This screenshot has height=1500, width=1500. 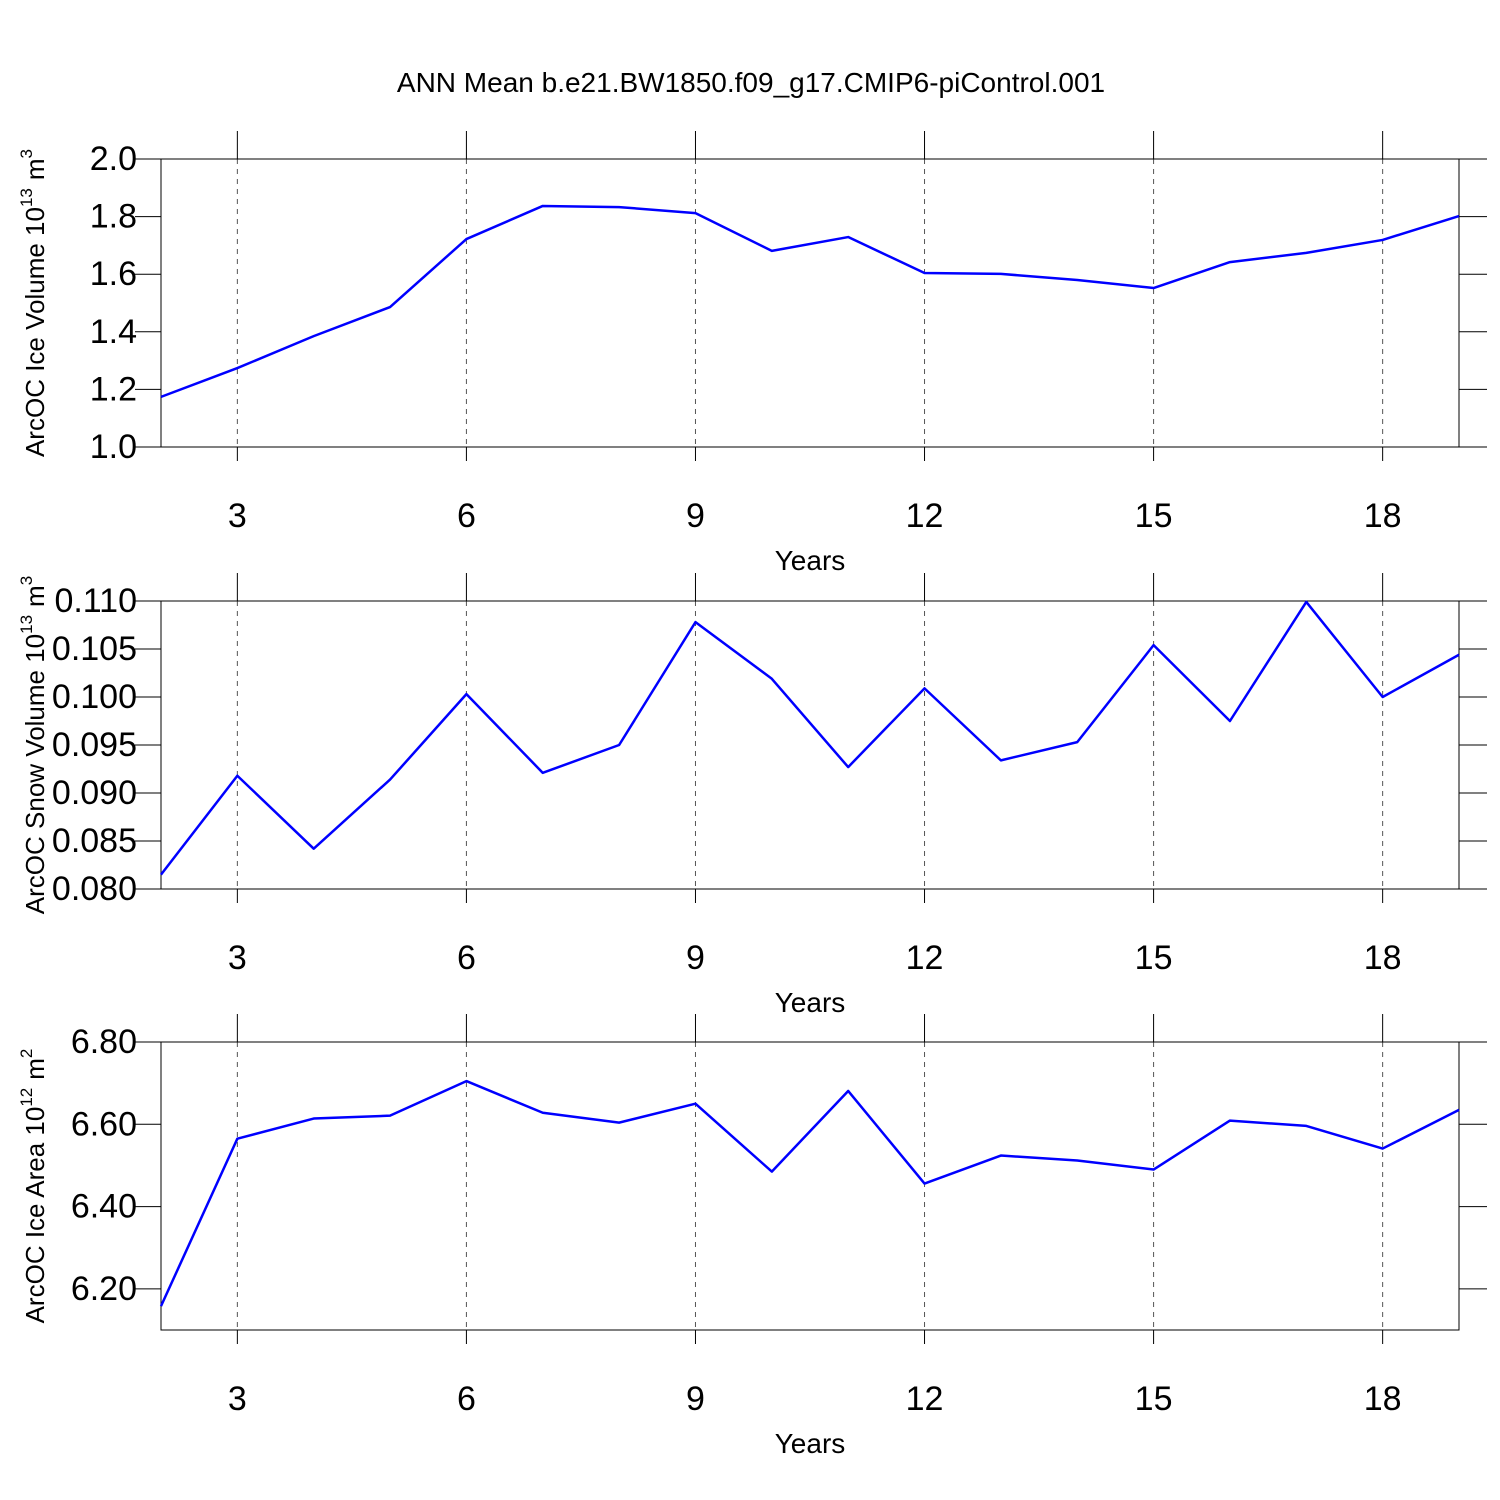 I want to click on y-axis-title-text: ArcOC Snow Volume 10, so click(x=35, y=774).